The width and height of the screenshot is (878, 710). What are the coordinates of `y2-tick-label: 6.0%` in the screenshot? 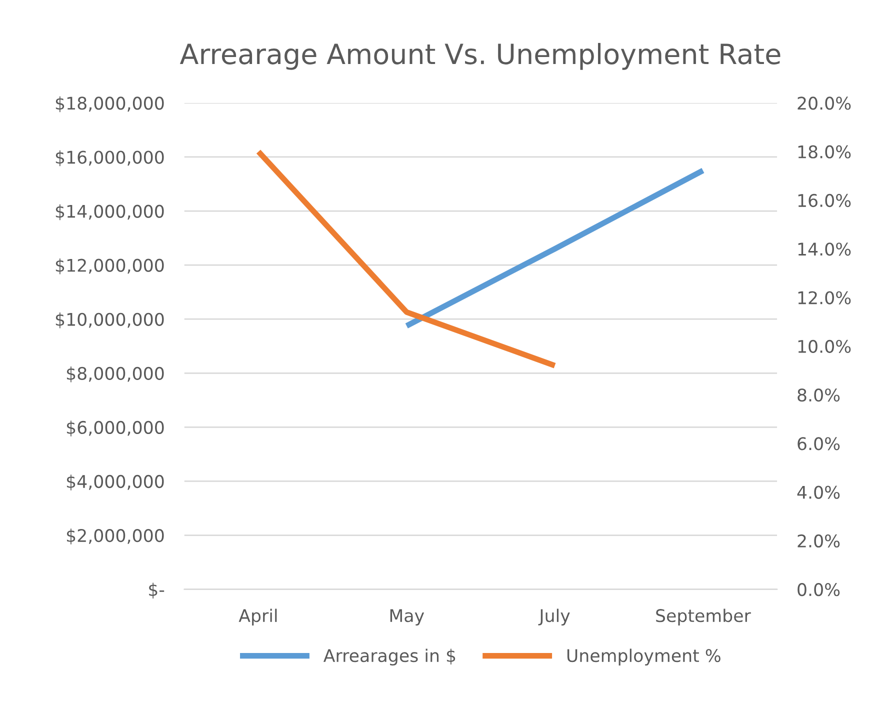 It's located at (819, 443).